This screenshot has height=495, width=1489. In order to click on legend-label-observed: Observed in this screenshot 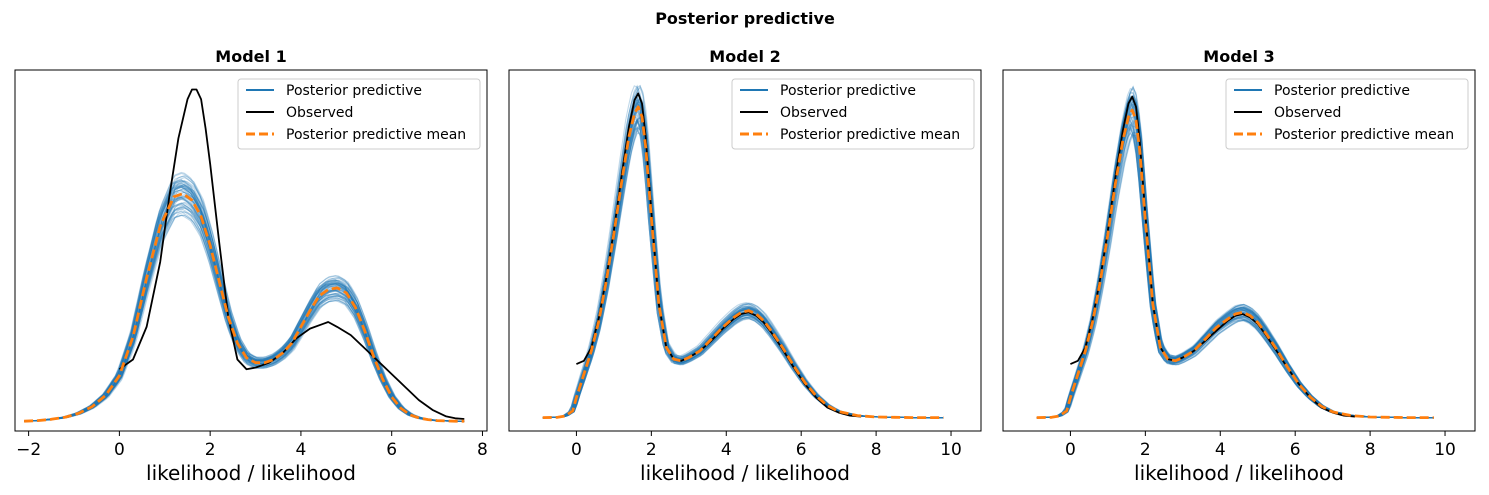, I will do `click(813, 113)`.